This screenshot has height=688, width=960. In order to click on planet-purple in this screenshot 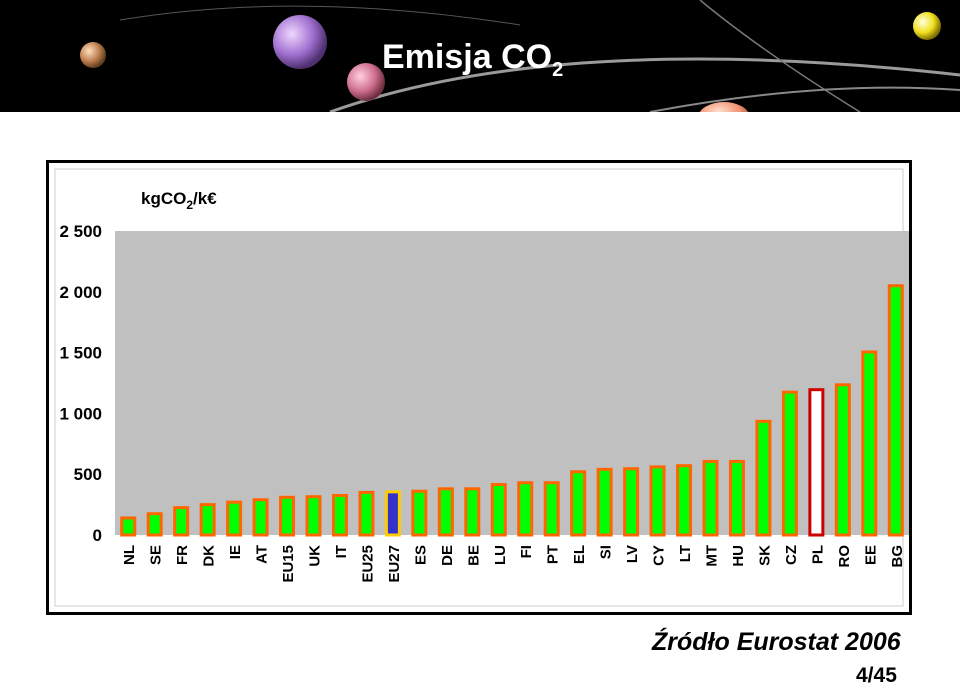, I will do `click(300, 42)`.